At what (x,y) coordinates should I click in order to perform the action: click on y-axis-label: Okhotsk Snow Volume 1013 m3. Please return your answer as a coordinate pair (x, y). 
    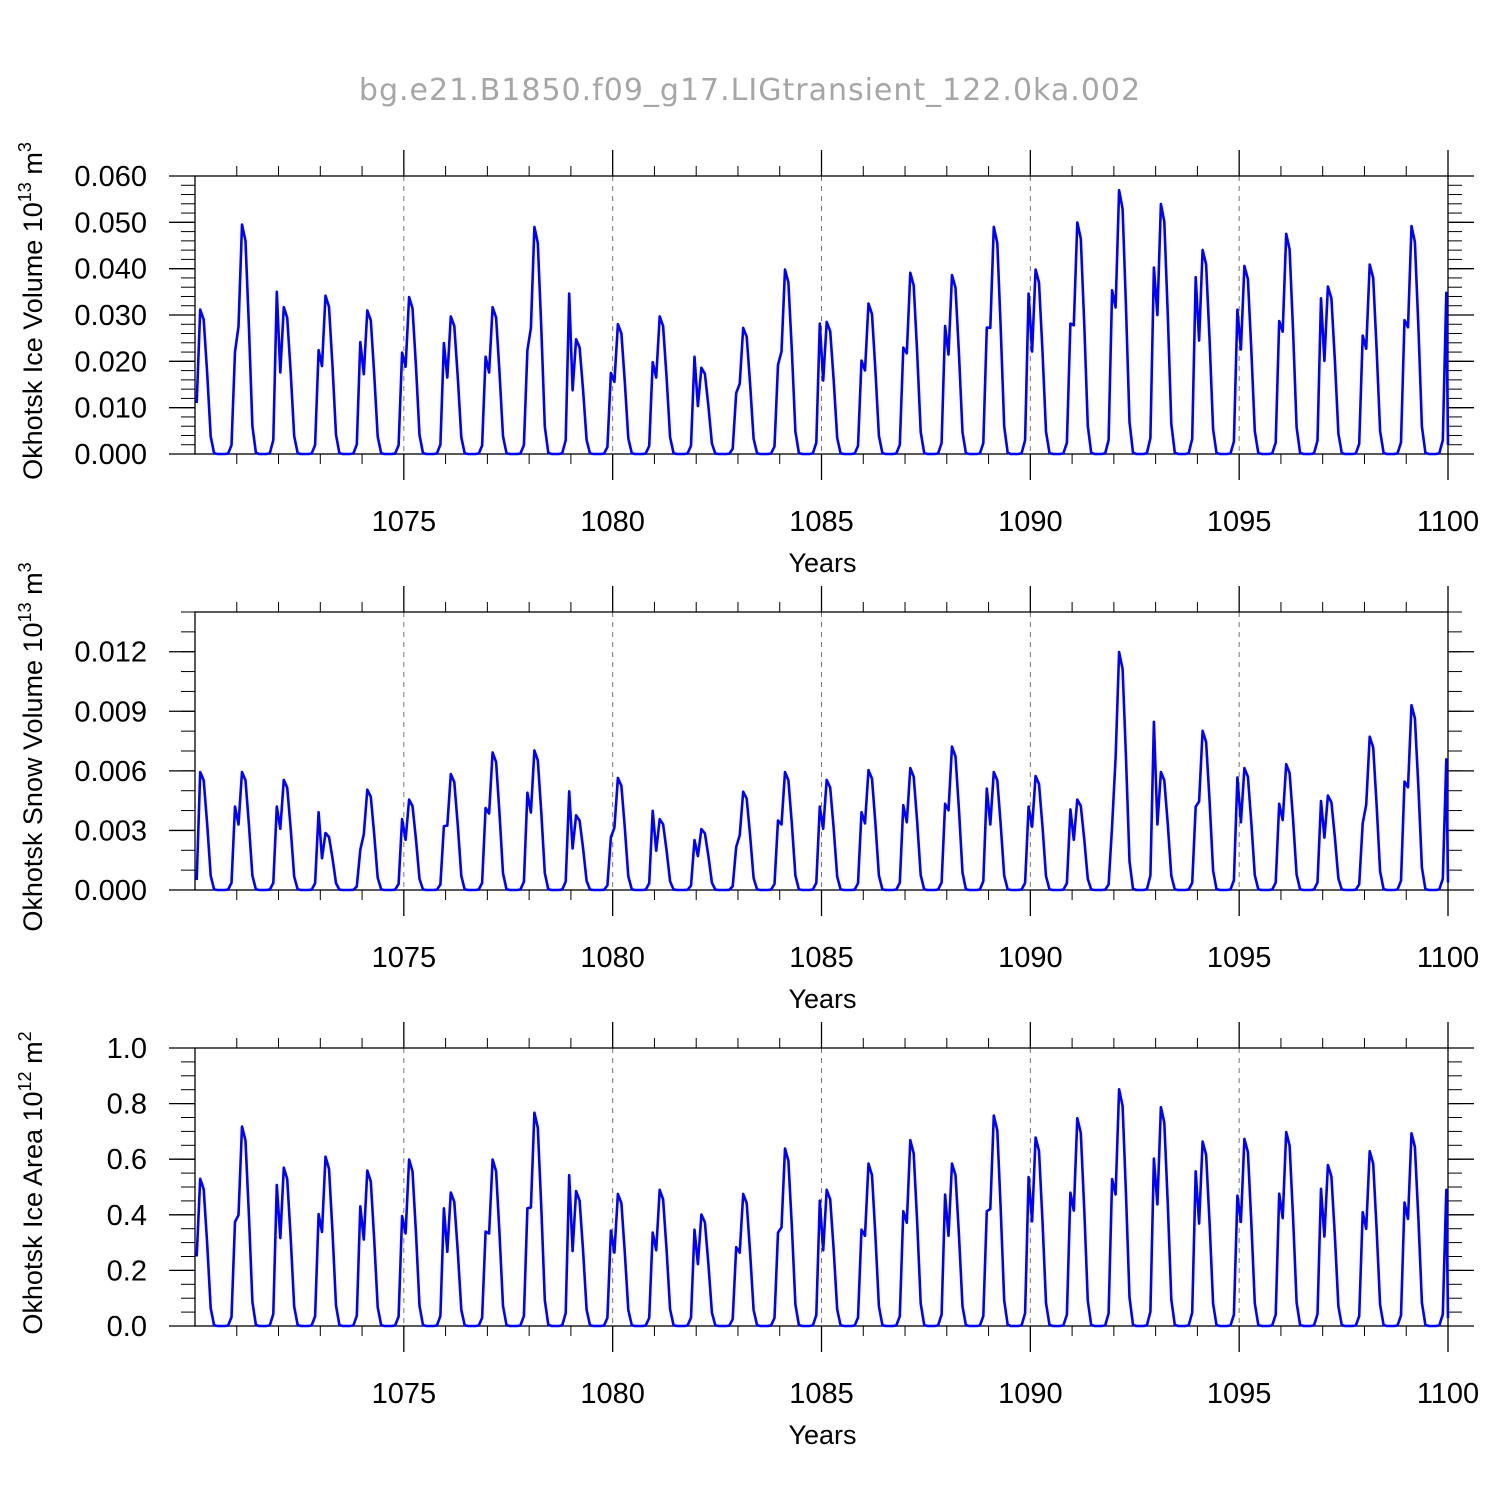
    Looking at the image, I should click on (31, 746).